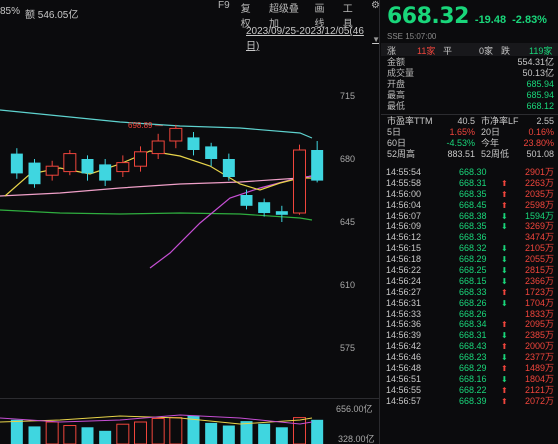 The height and width of the screenshot is (444, 558). I want to click on stat-label: 开盘, so click(396, 84).